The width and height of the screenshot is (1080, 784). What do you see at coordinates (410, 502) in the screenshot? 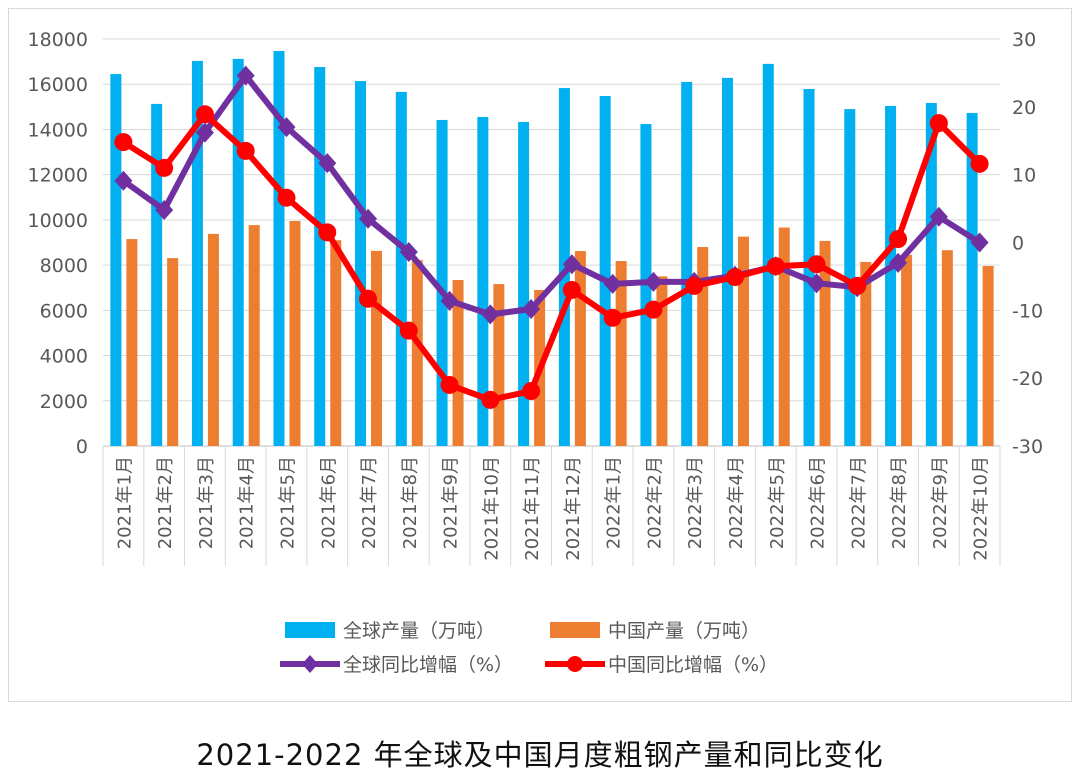
I see `category-label: 2021年8月` at bounding box center [410, 502].